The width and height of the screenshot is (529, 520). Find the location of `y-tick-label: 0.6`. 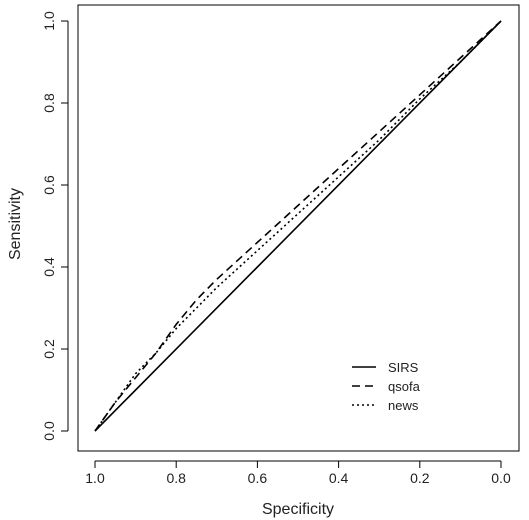

y-tick-label: 0.6 is located at coordinates (49, 185).